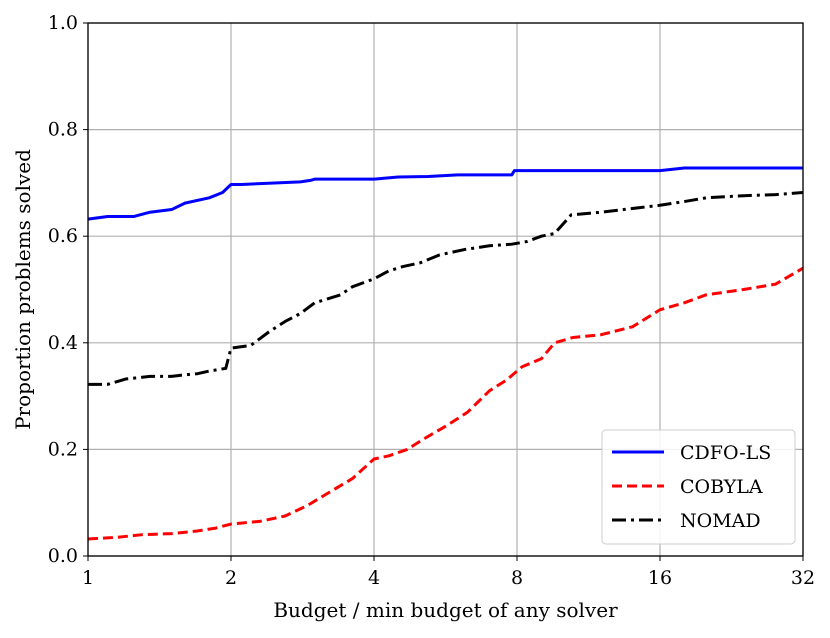  Describe the element at coordinates (63, 556) in the screenshot. I see `y-tick-label: 0.0` at that location.